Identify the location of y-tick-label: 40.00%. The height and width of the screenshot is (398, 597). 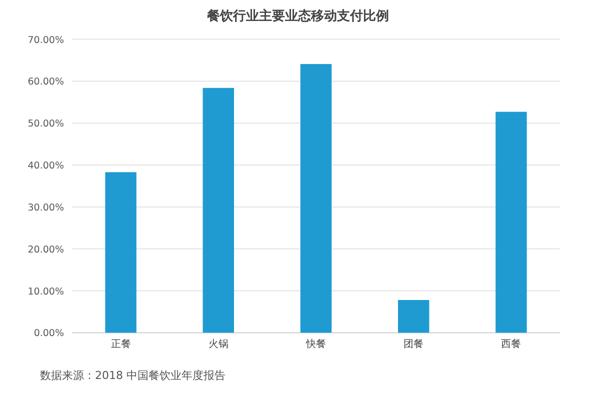
(46, 166).